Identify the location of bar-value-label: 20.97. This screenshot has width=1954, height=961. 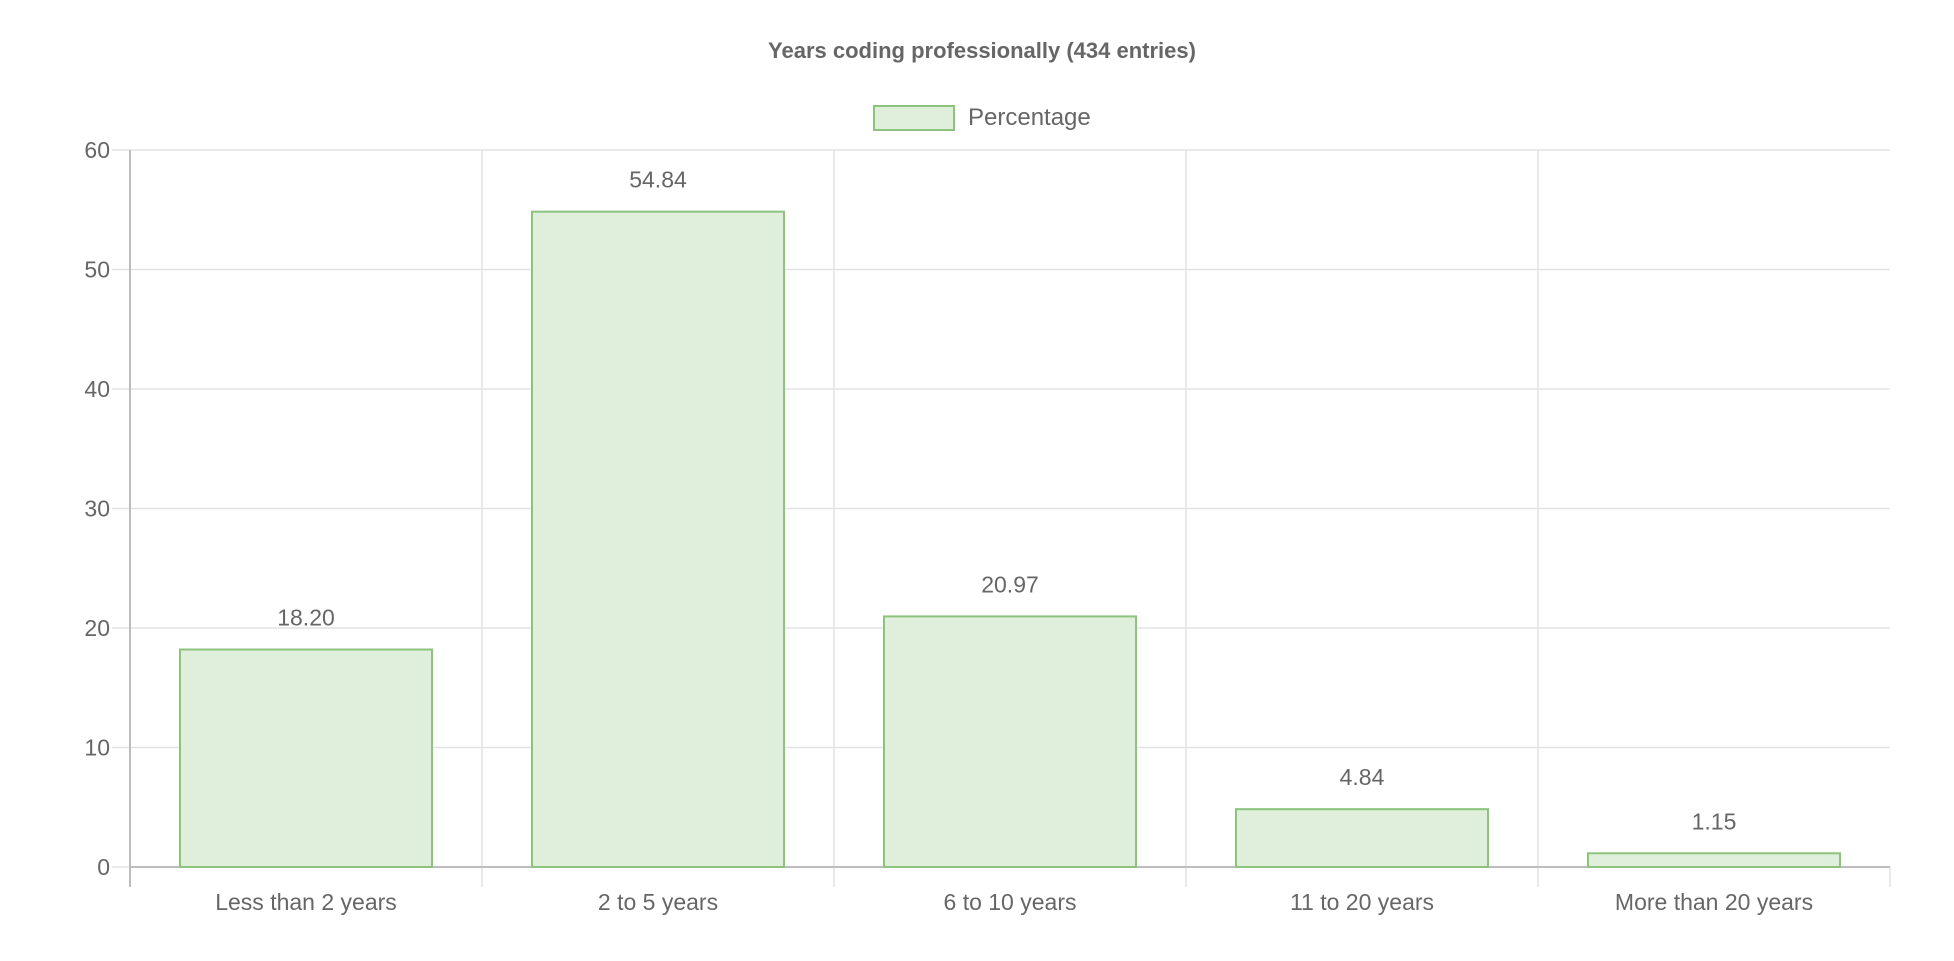
(1010, 584).